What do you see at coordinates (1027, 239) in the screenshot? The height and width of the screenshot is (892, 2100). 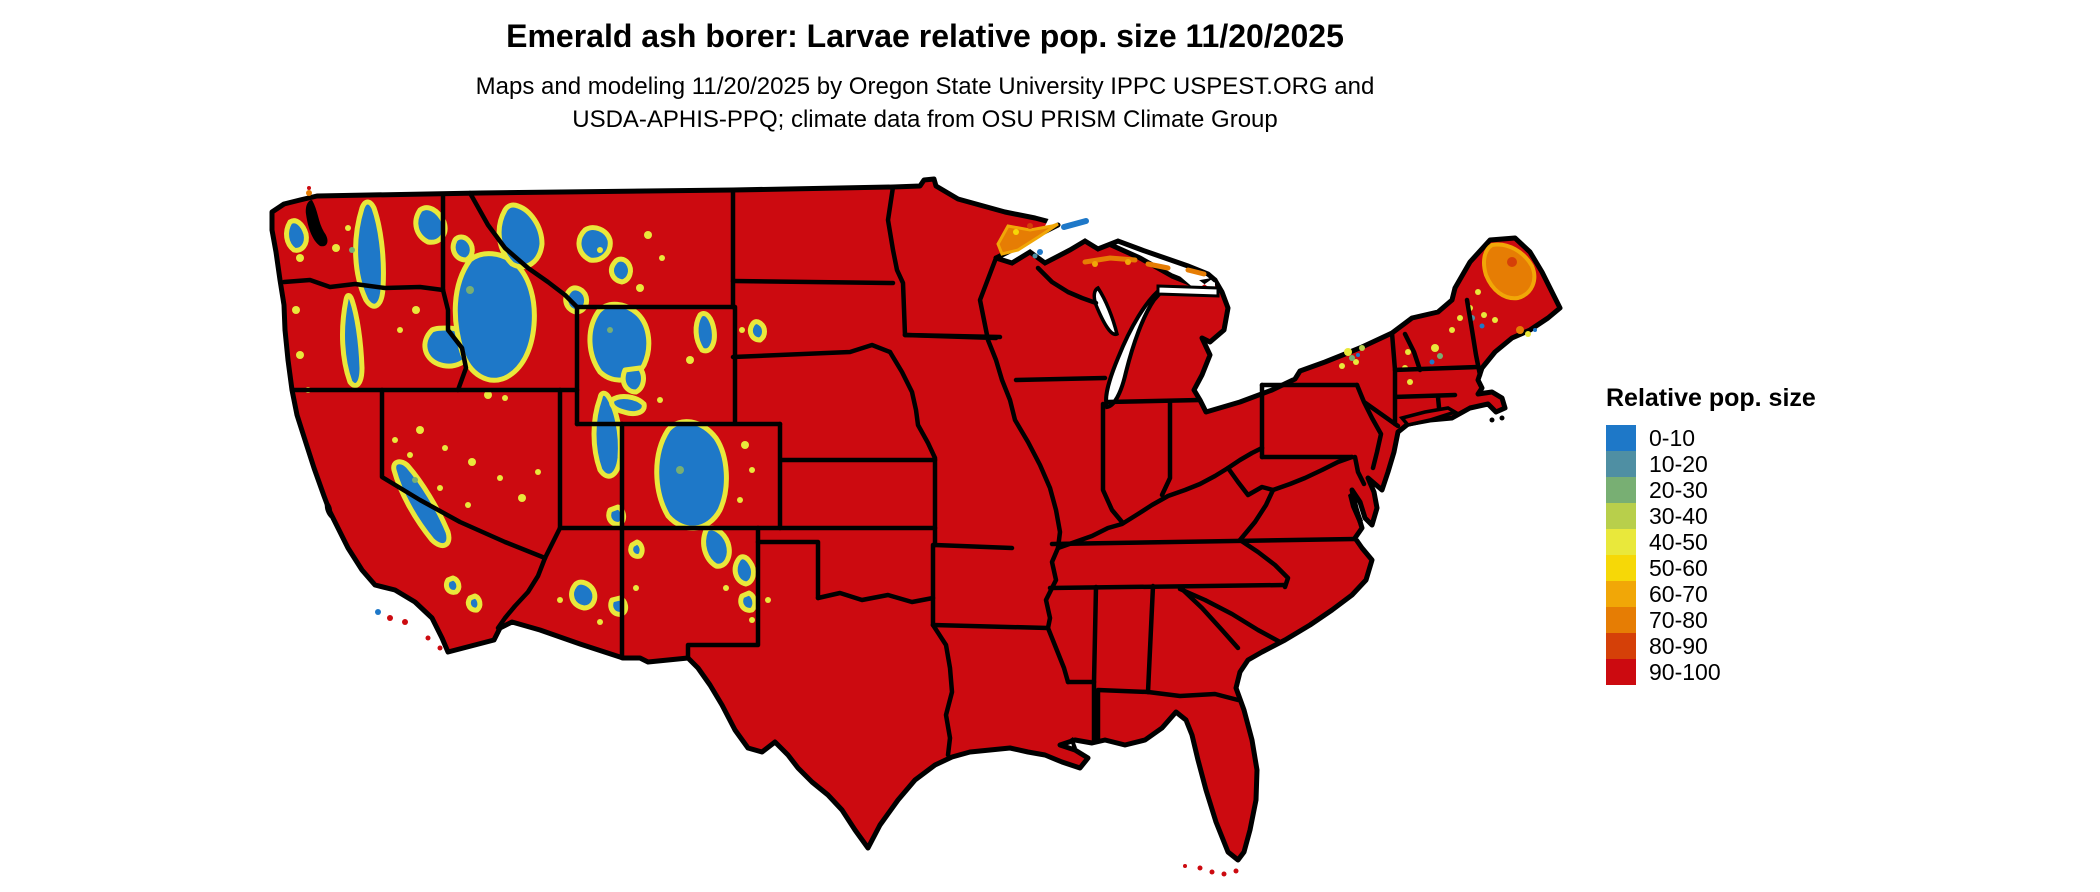 I see `minnesota-arrowhead-patch` at bounding box center [1027, 239].